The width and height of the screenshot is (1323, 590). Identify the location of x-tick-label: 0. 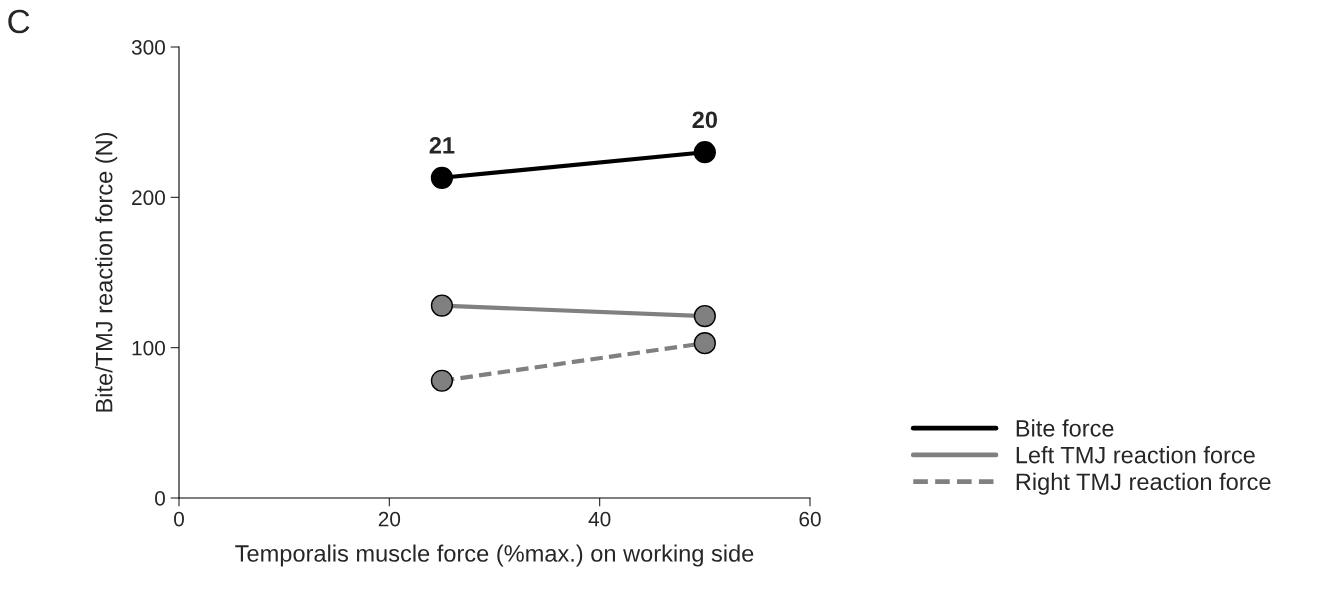
(179, 519).